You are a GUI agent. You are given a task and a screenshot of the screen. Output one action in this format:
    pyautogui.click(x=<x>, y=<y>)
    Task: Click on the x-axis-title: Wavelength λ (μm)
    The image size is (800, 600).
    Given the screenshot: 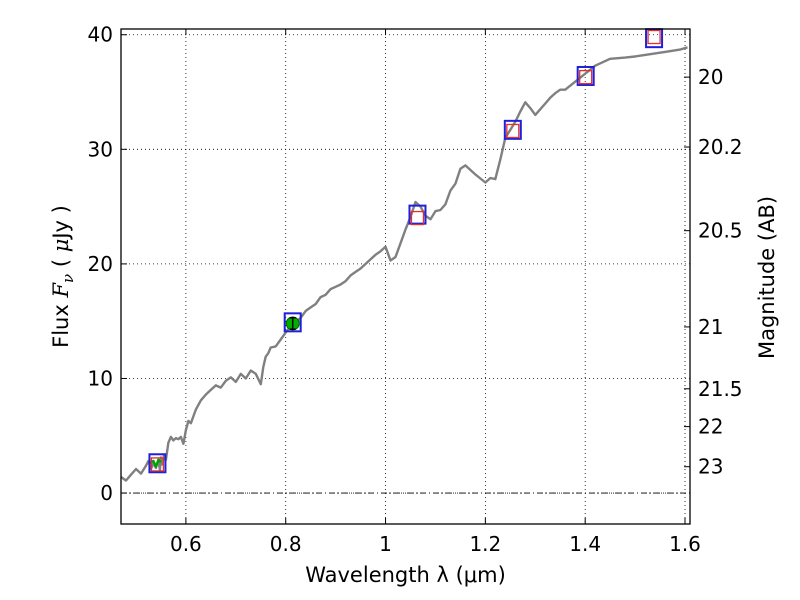 What is the action you would take?
    pyautogui.click(x=405, y=575)
    